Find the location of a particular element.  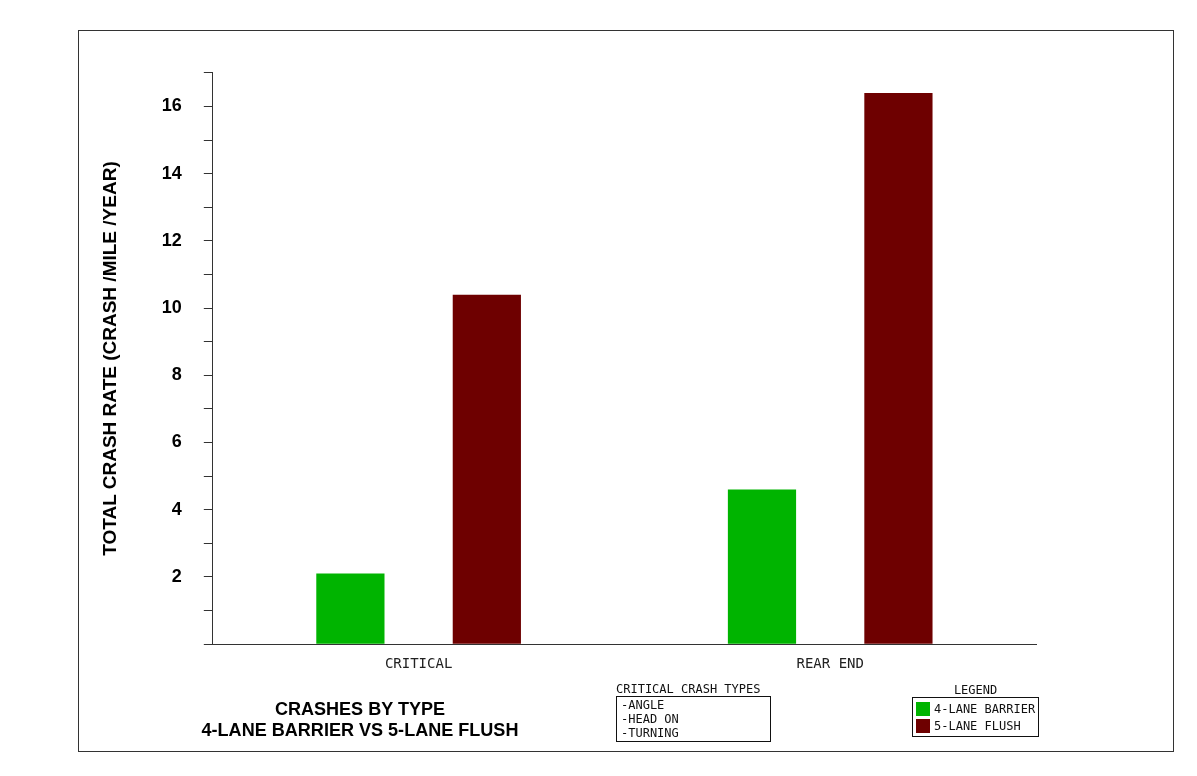

y-tick-label: 6 is located at coordinates (176, 441).